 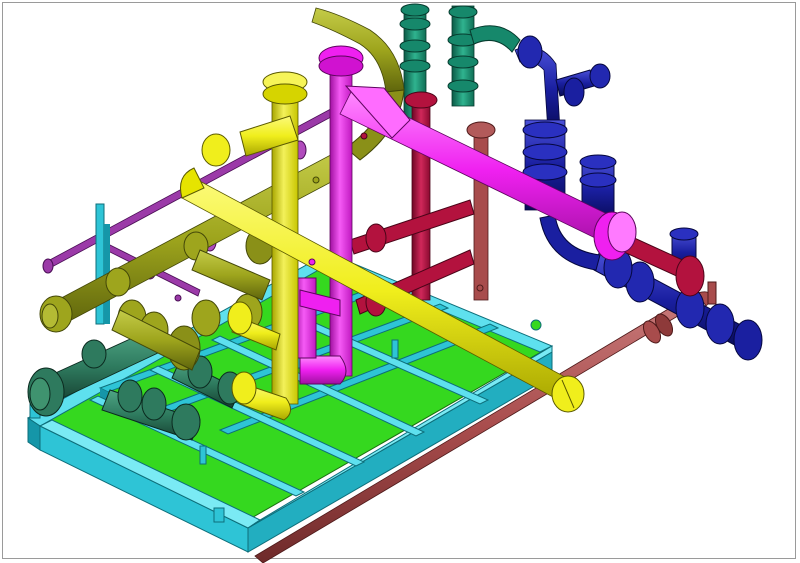 What do you see at coordinates (460, 65) in the screenshot?
I see `teal-riser` at bounding box center [460, 65].